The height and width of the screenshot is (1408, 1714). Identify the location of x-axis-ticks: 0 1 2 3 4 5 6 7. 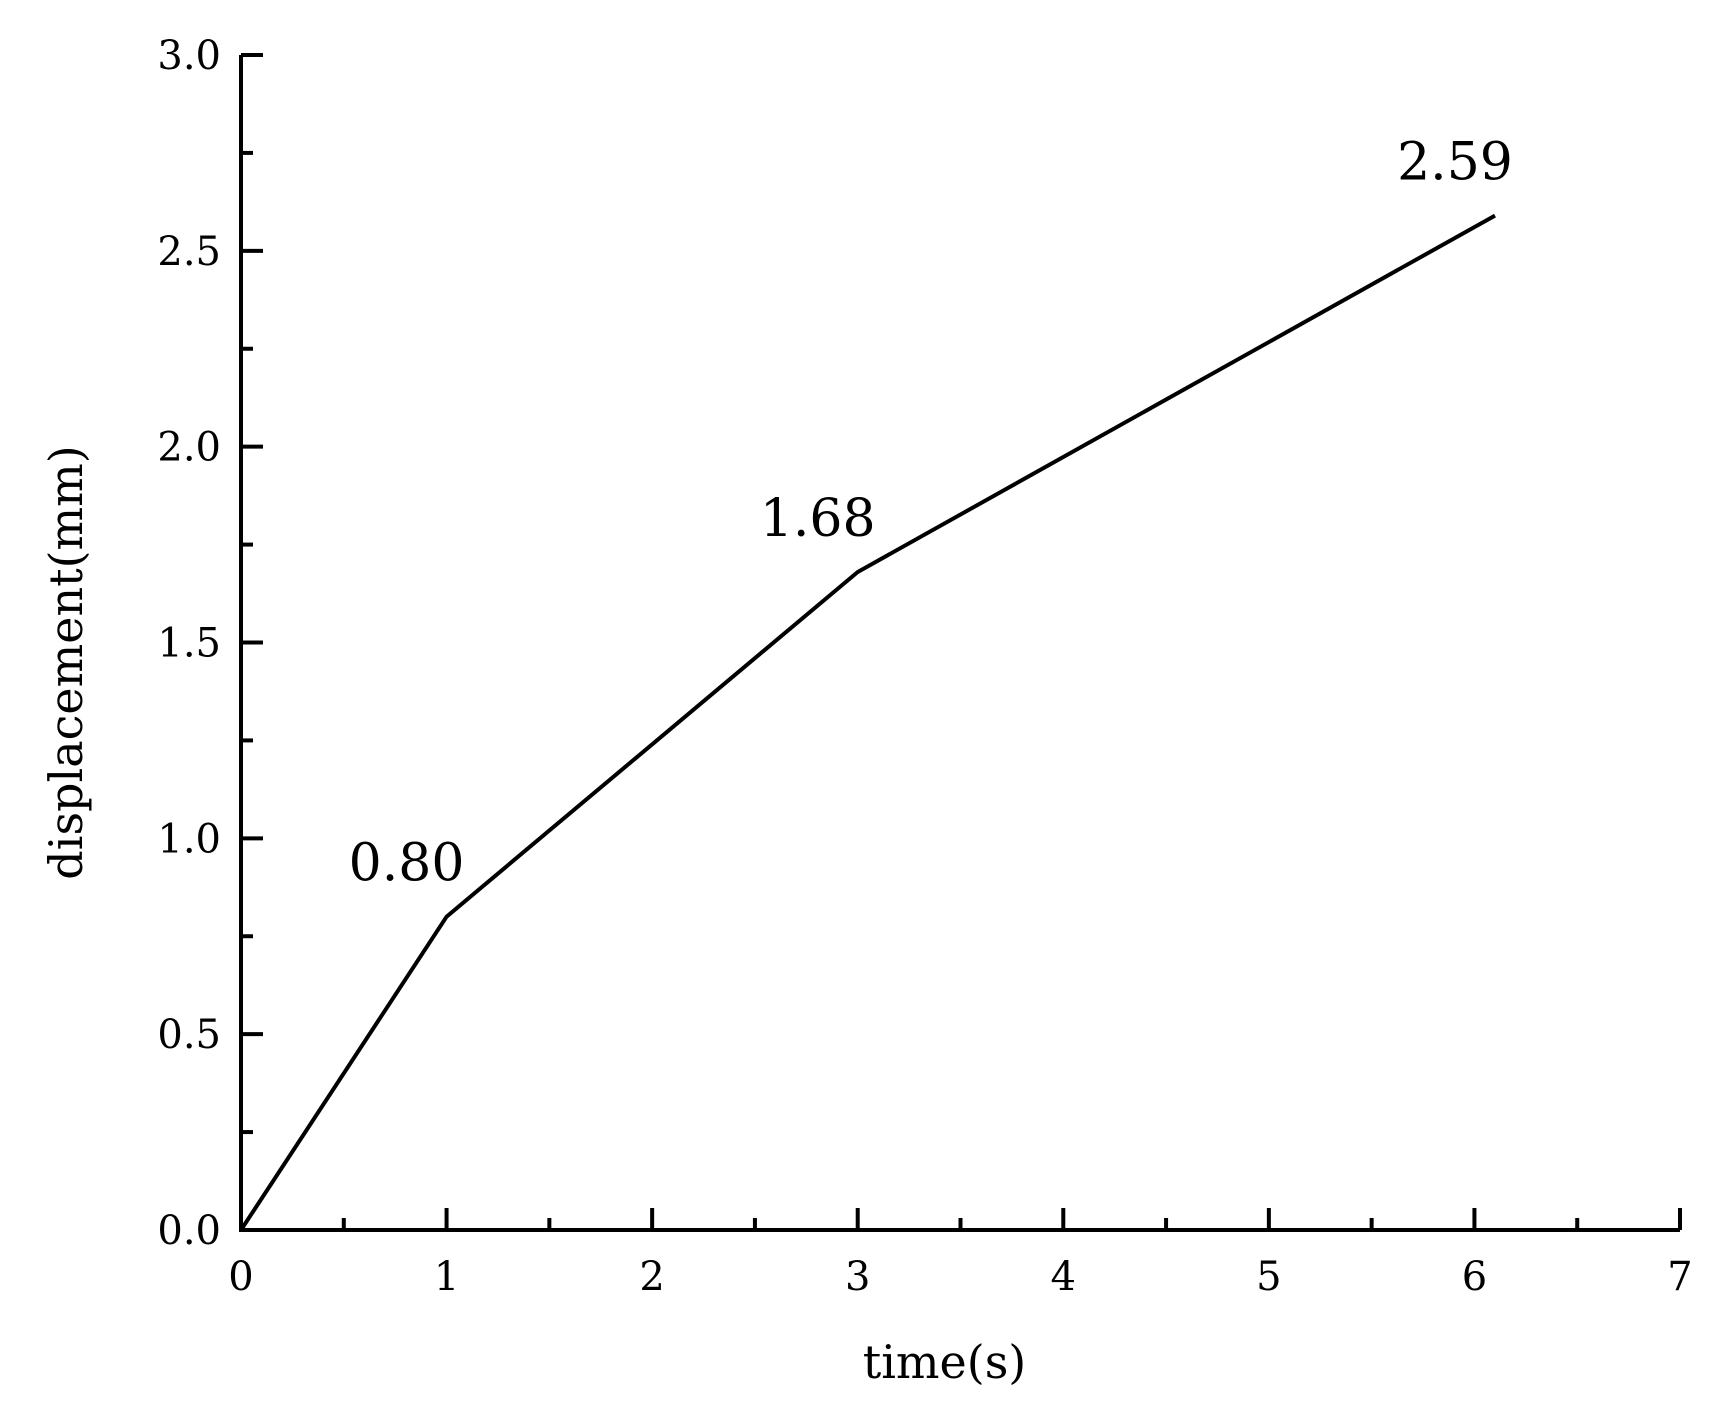
(960, 1254).